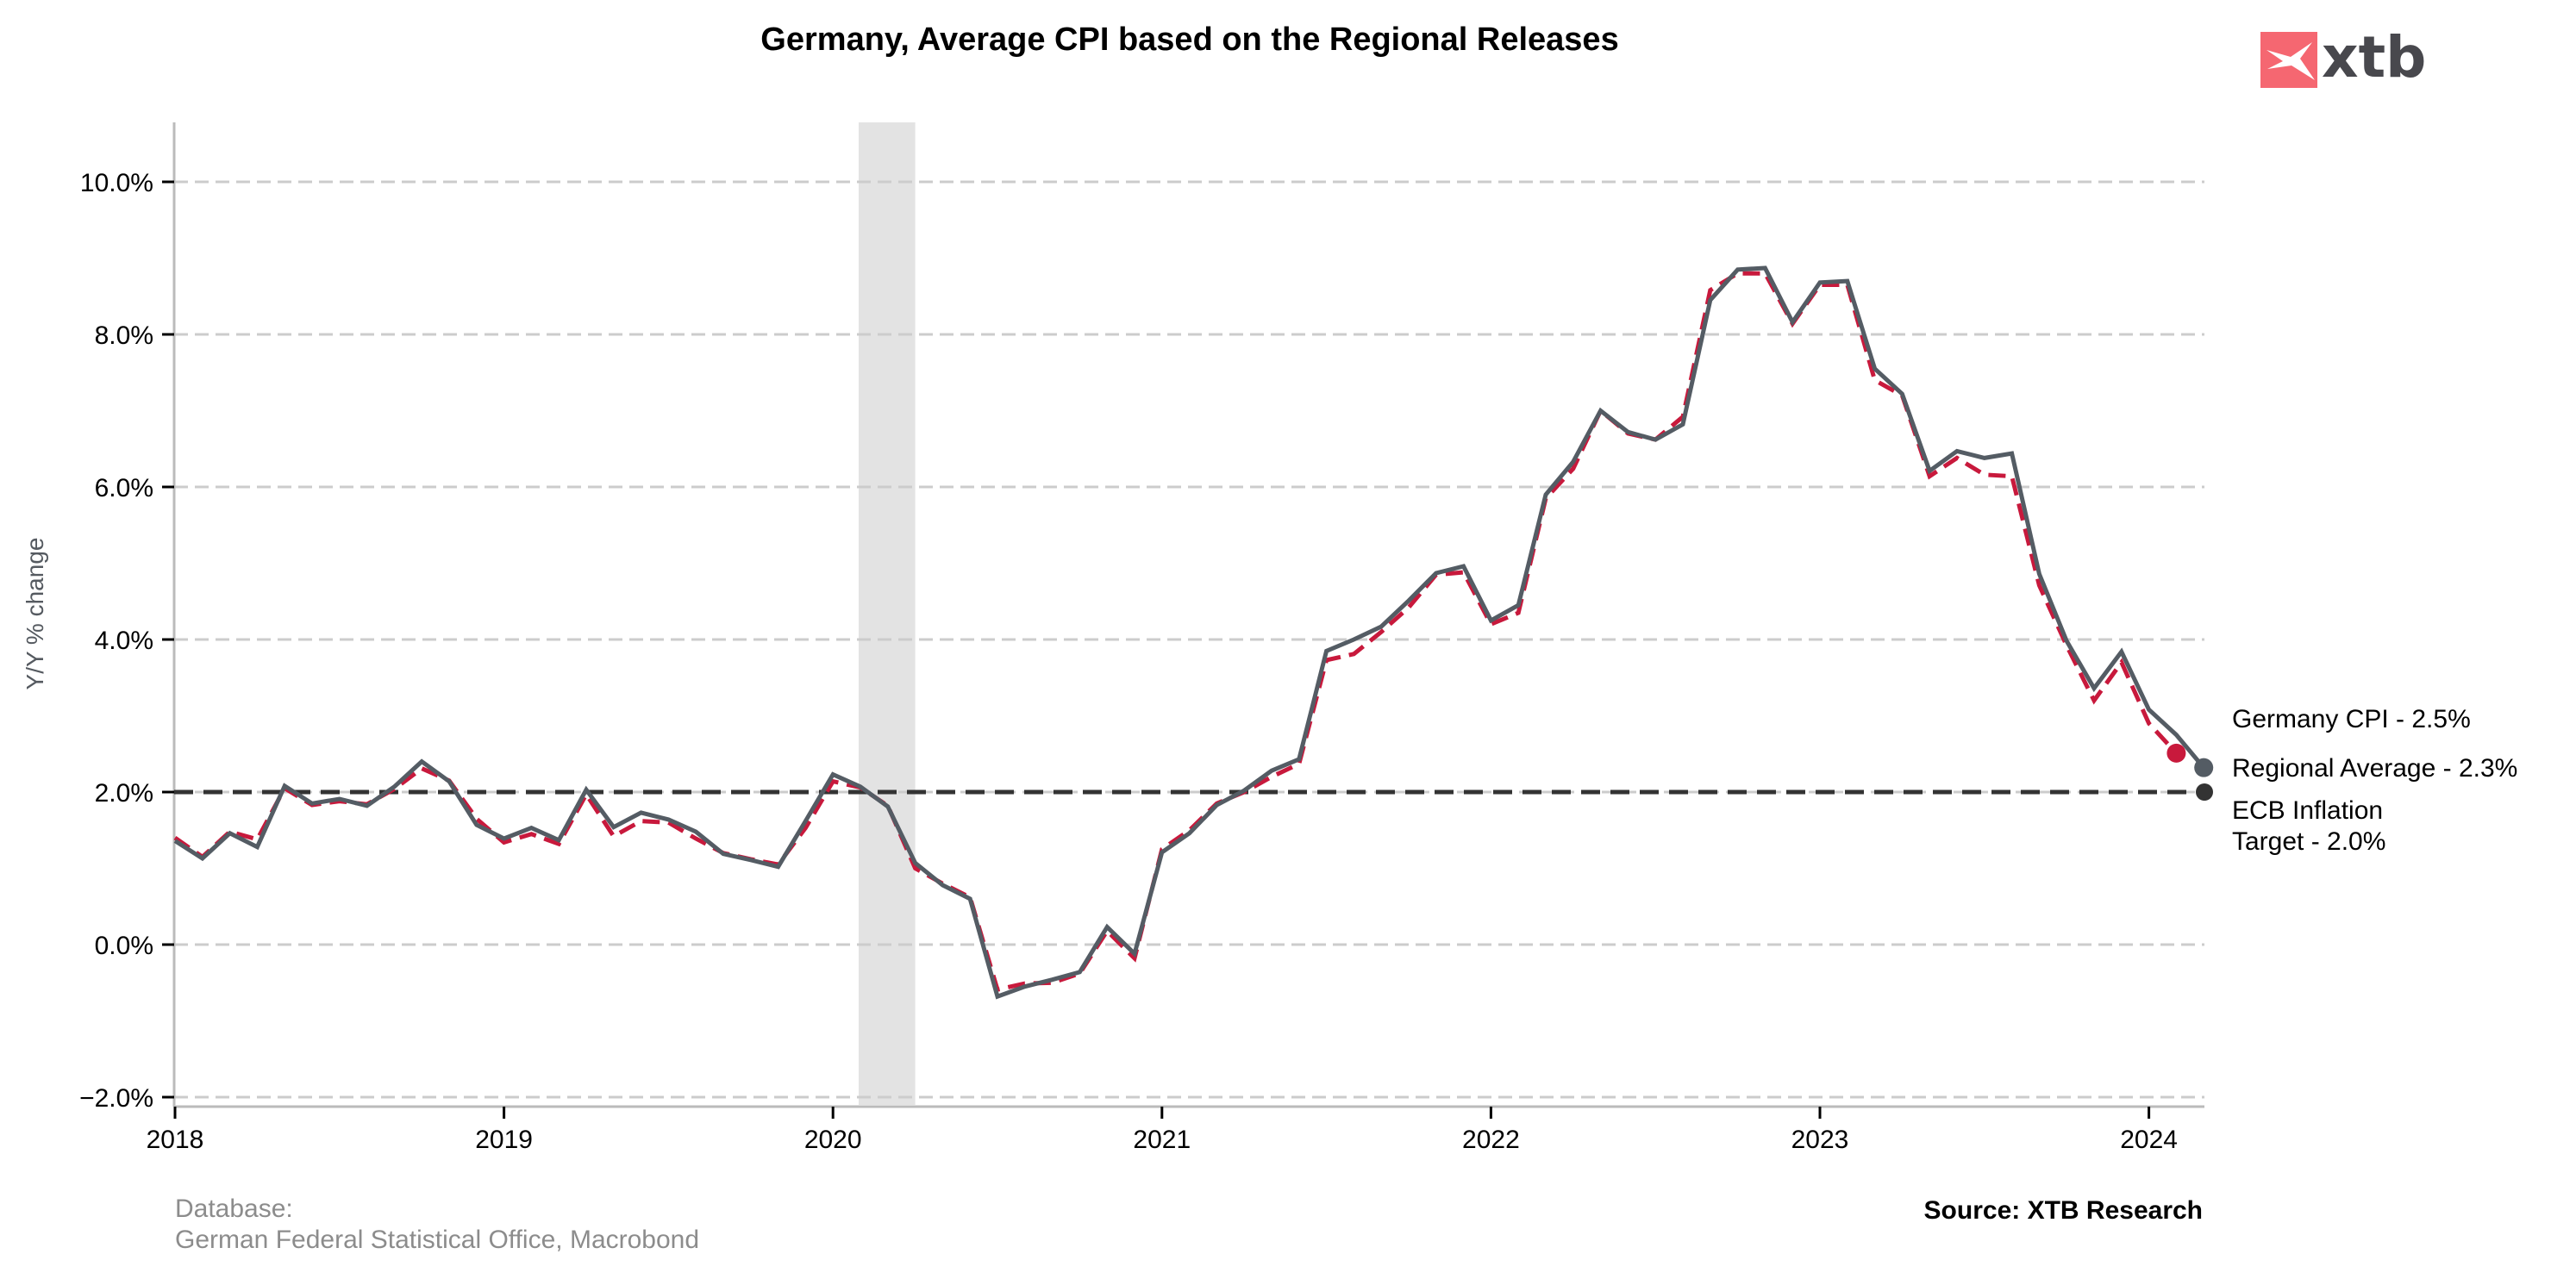 This screenshot has width=2576, height=1279. I want to click on y-tick-label: 2.0%, so click(124, 793).